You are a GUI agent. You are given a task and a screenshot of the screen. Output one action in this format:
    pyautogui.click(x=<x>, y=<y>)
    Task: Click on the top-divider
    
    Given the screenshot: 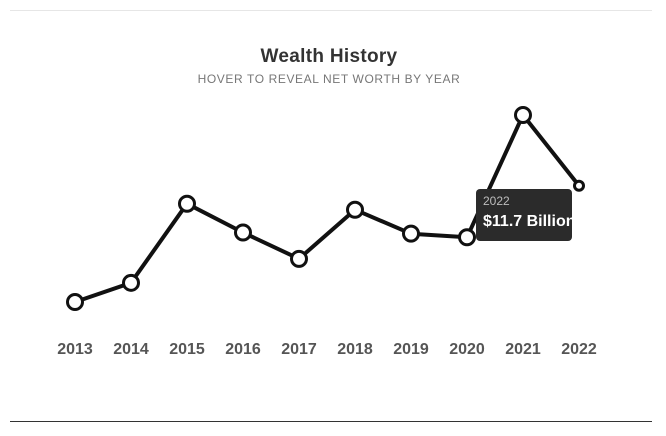 What is the action you would take?
    pyautogui.click(x=331, y=10)
    